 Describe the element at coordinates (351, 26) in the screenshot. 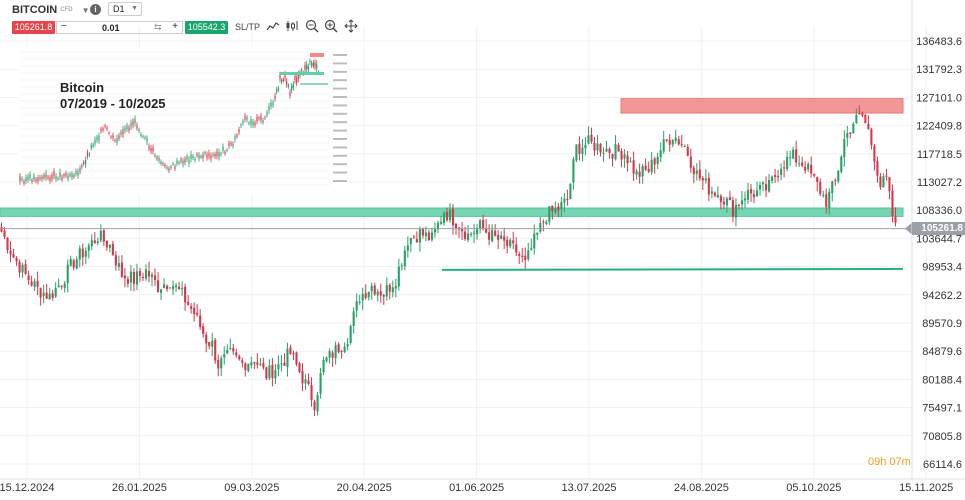

I see `move-icon` at that location.